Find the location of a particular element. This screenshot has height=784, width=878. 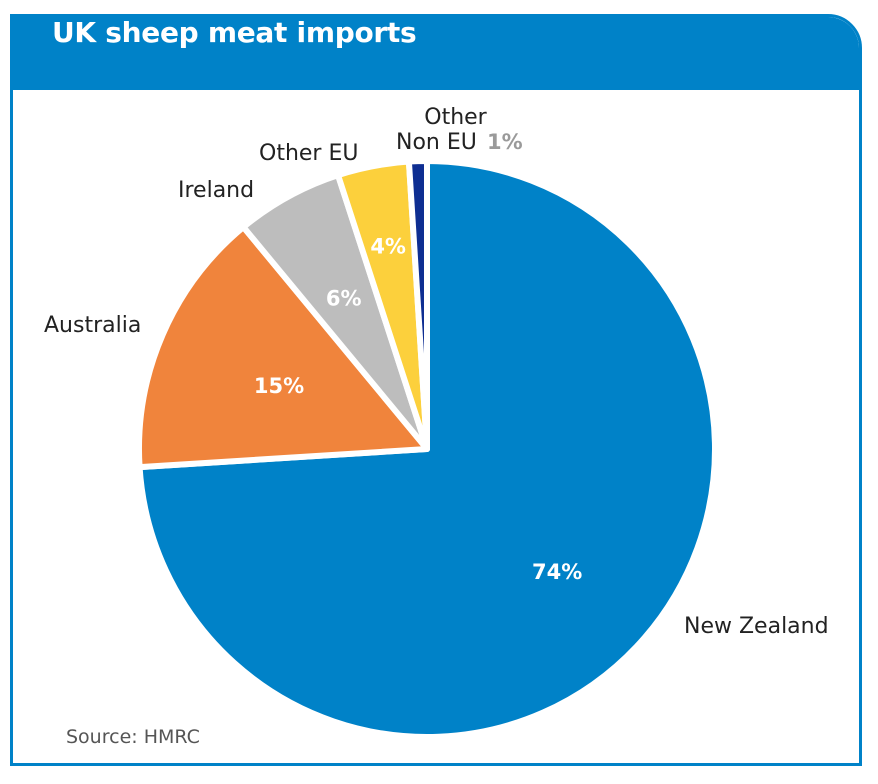

label-other-non-eu-line2: Non EU is located at coordinates (436, 142).